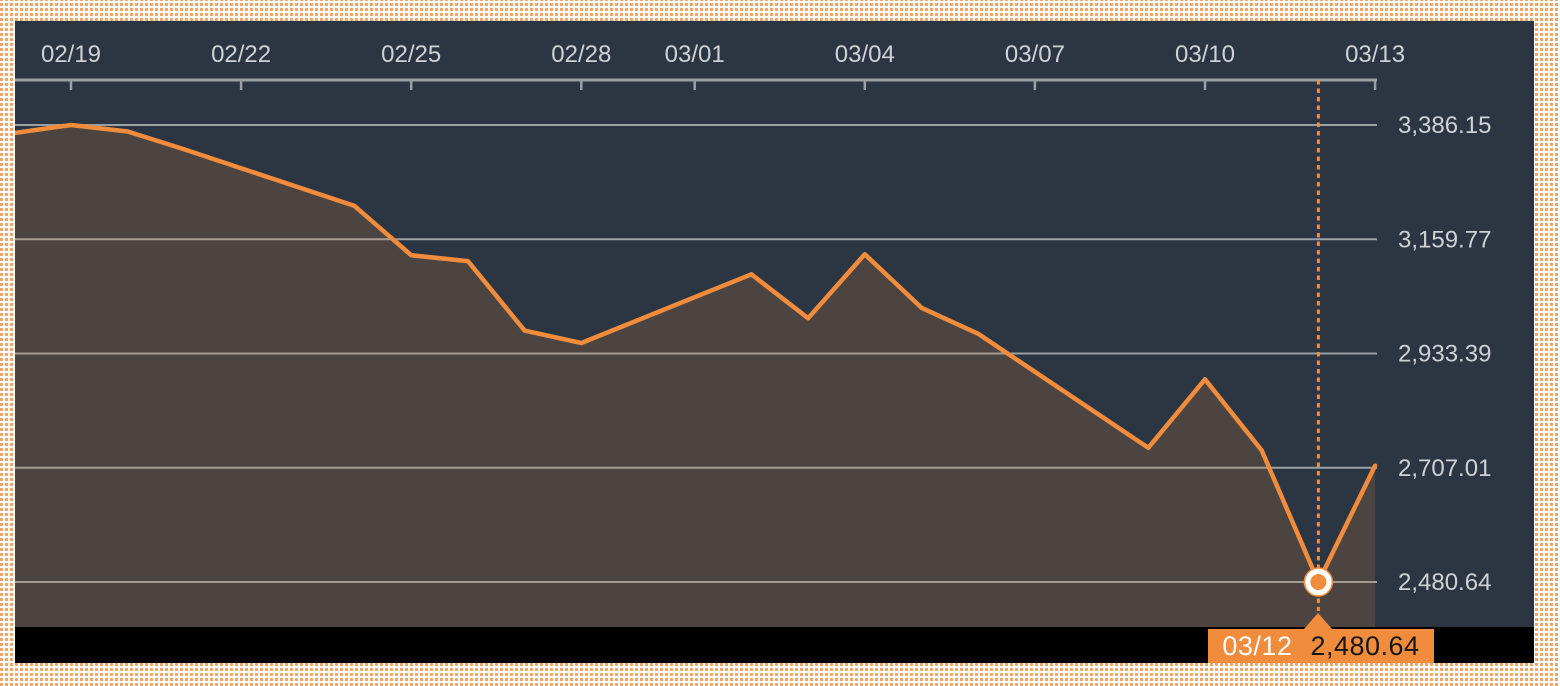 The height and width of the screenshot is (686, 1560). Describe the element at coordinates (1444, 582) in the screenshot. I see `y-axis-label: 2,480.64` at that location.